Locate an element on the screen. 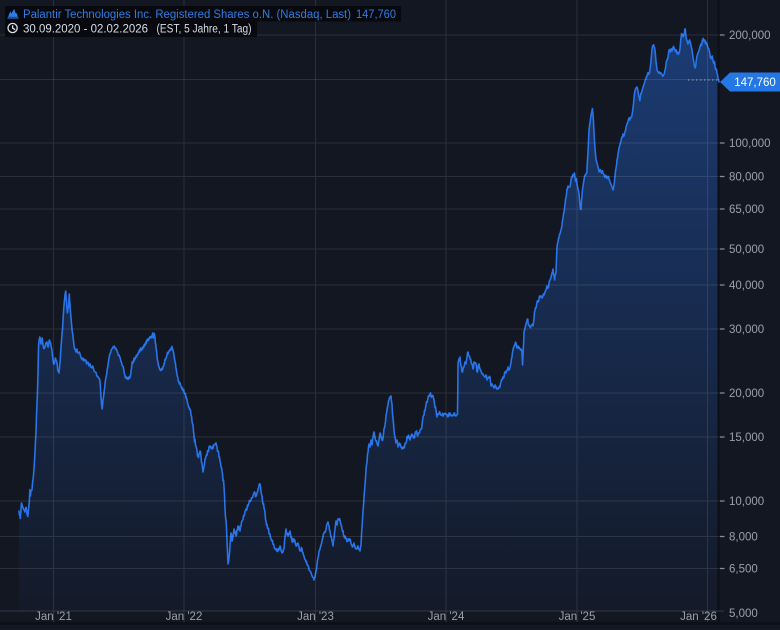  svg-text: 80,000 is located at coordinates (746, 178).